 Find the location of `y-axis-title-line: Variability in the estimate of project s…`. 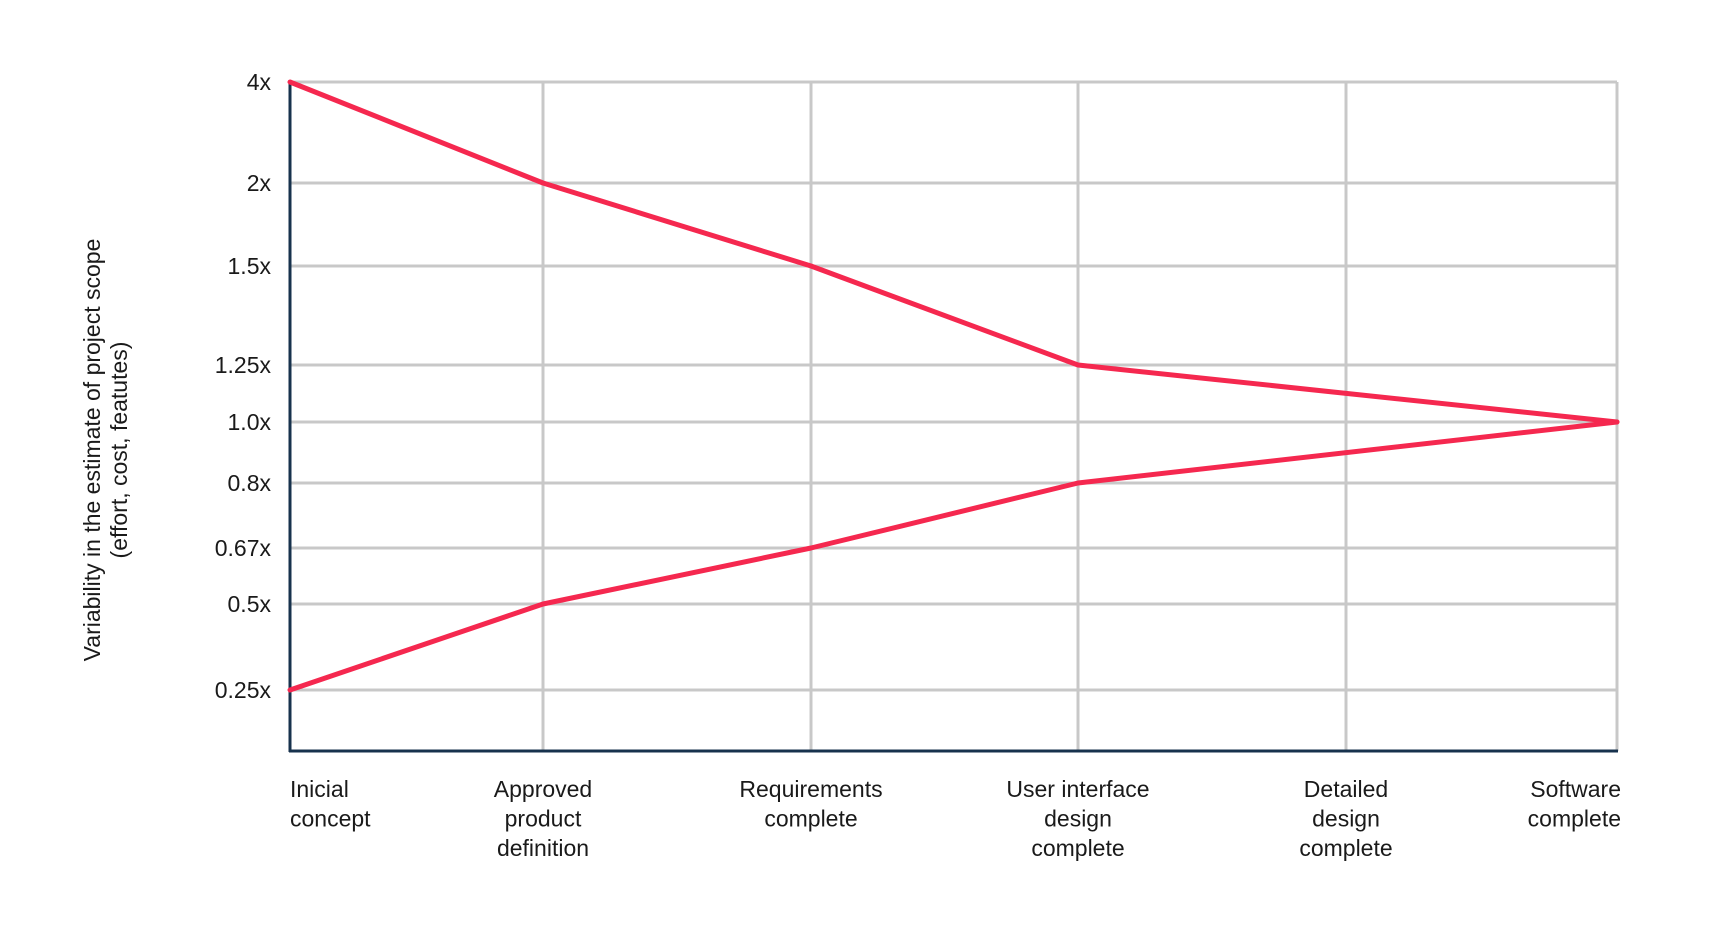

y-axis-title-line: Variability in the estimate of project s… is located at coordinates (92, 450).